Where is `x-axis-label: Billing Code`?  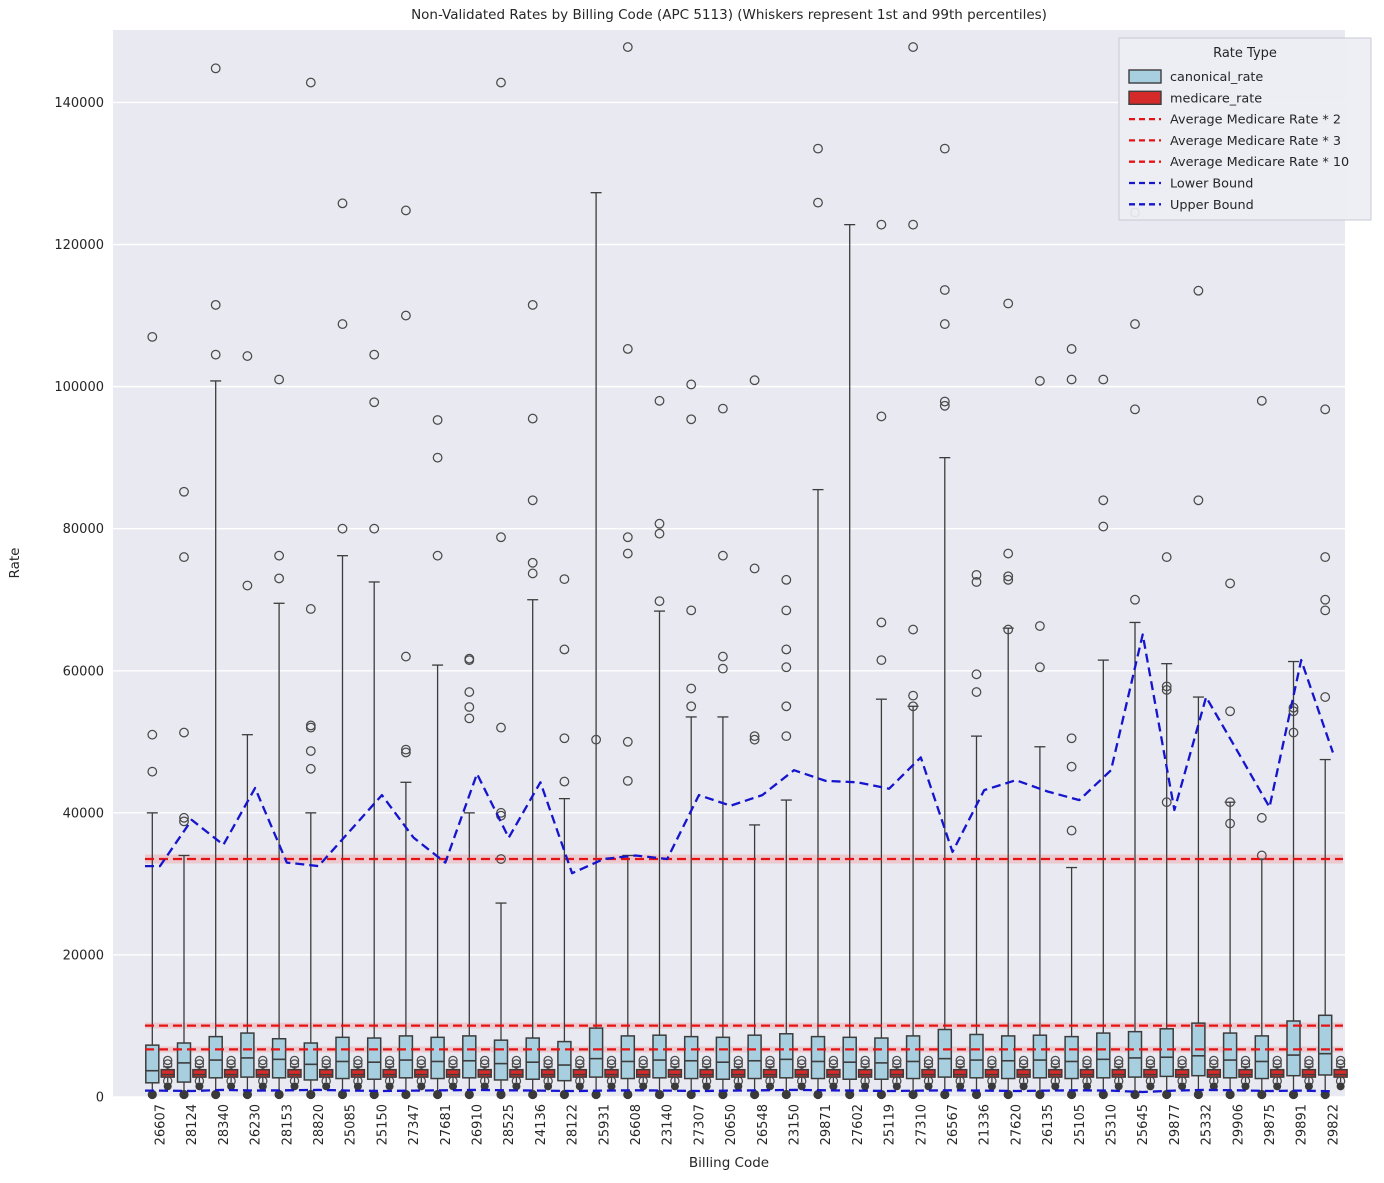 x-axis-label: Billing Code is located at coordinates (729, 1163).